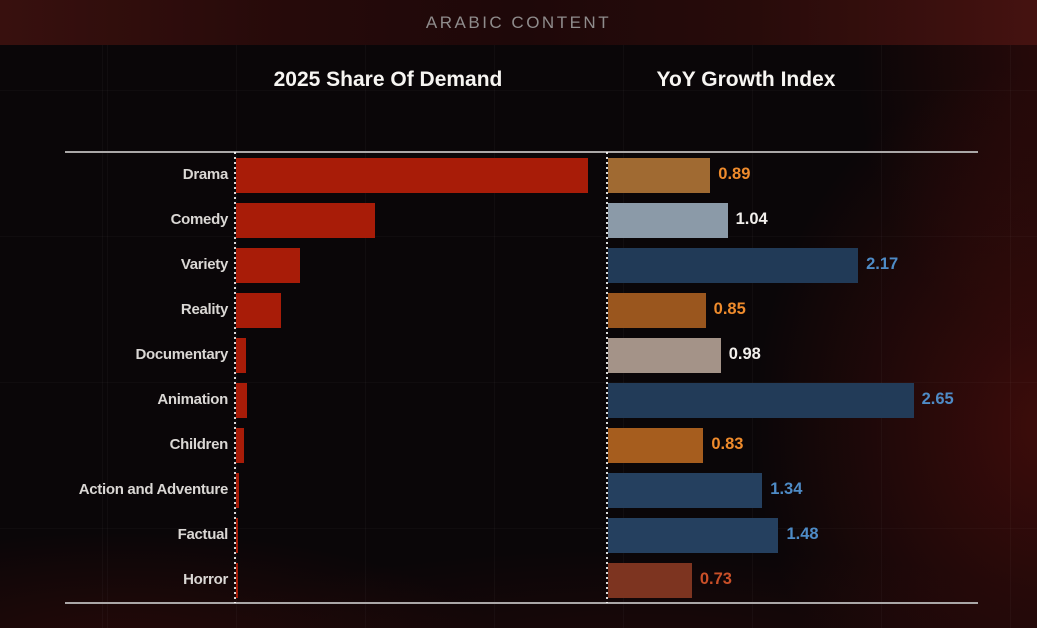 Image resolution: width=1037 pixels, height=628 pixels. What do you see at coordinates (715, 579) in the screenshot?
I see `yoy-value-horror: 0.73` at bounding box center [715, 579].